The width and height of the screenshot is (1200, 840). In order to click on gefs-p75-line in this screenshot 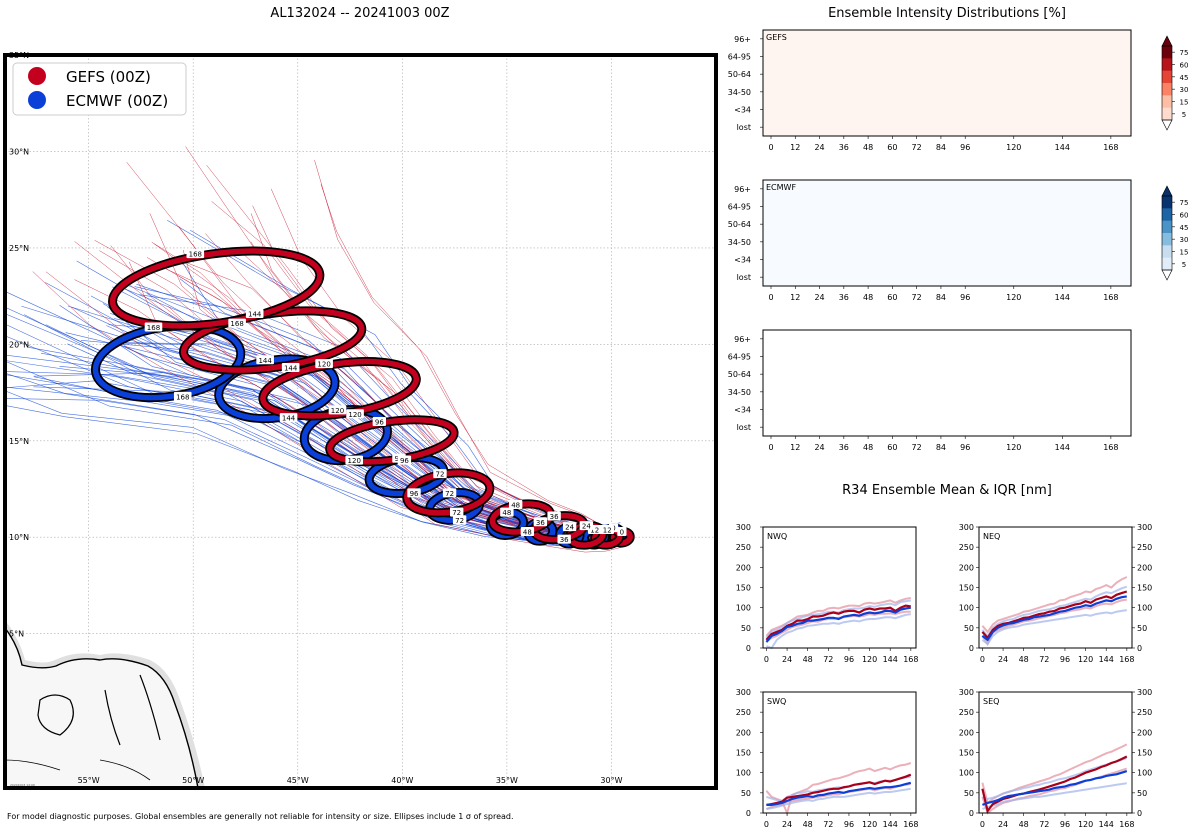, I will do `click(1054, 605)`.